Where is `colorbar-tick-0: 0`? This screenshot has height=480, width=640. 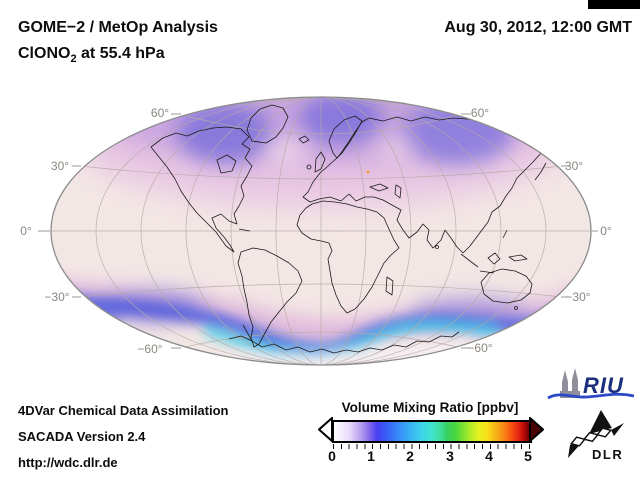 colorbar-tick-0: 0 is located at coordinates (332, 456).